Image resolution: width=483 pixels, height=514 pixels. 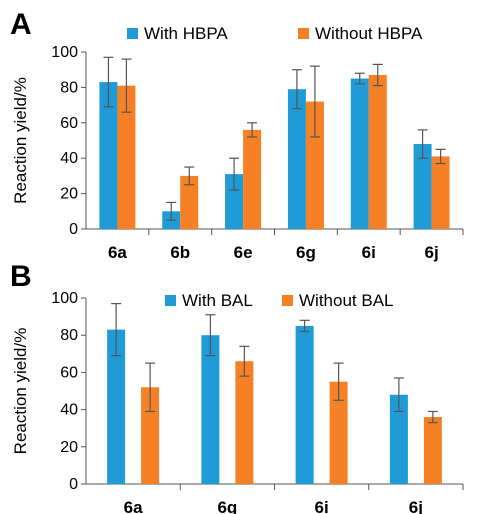 I want to click on panel-a-legend-label: Without HBPA, so click(x=369, y=33).